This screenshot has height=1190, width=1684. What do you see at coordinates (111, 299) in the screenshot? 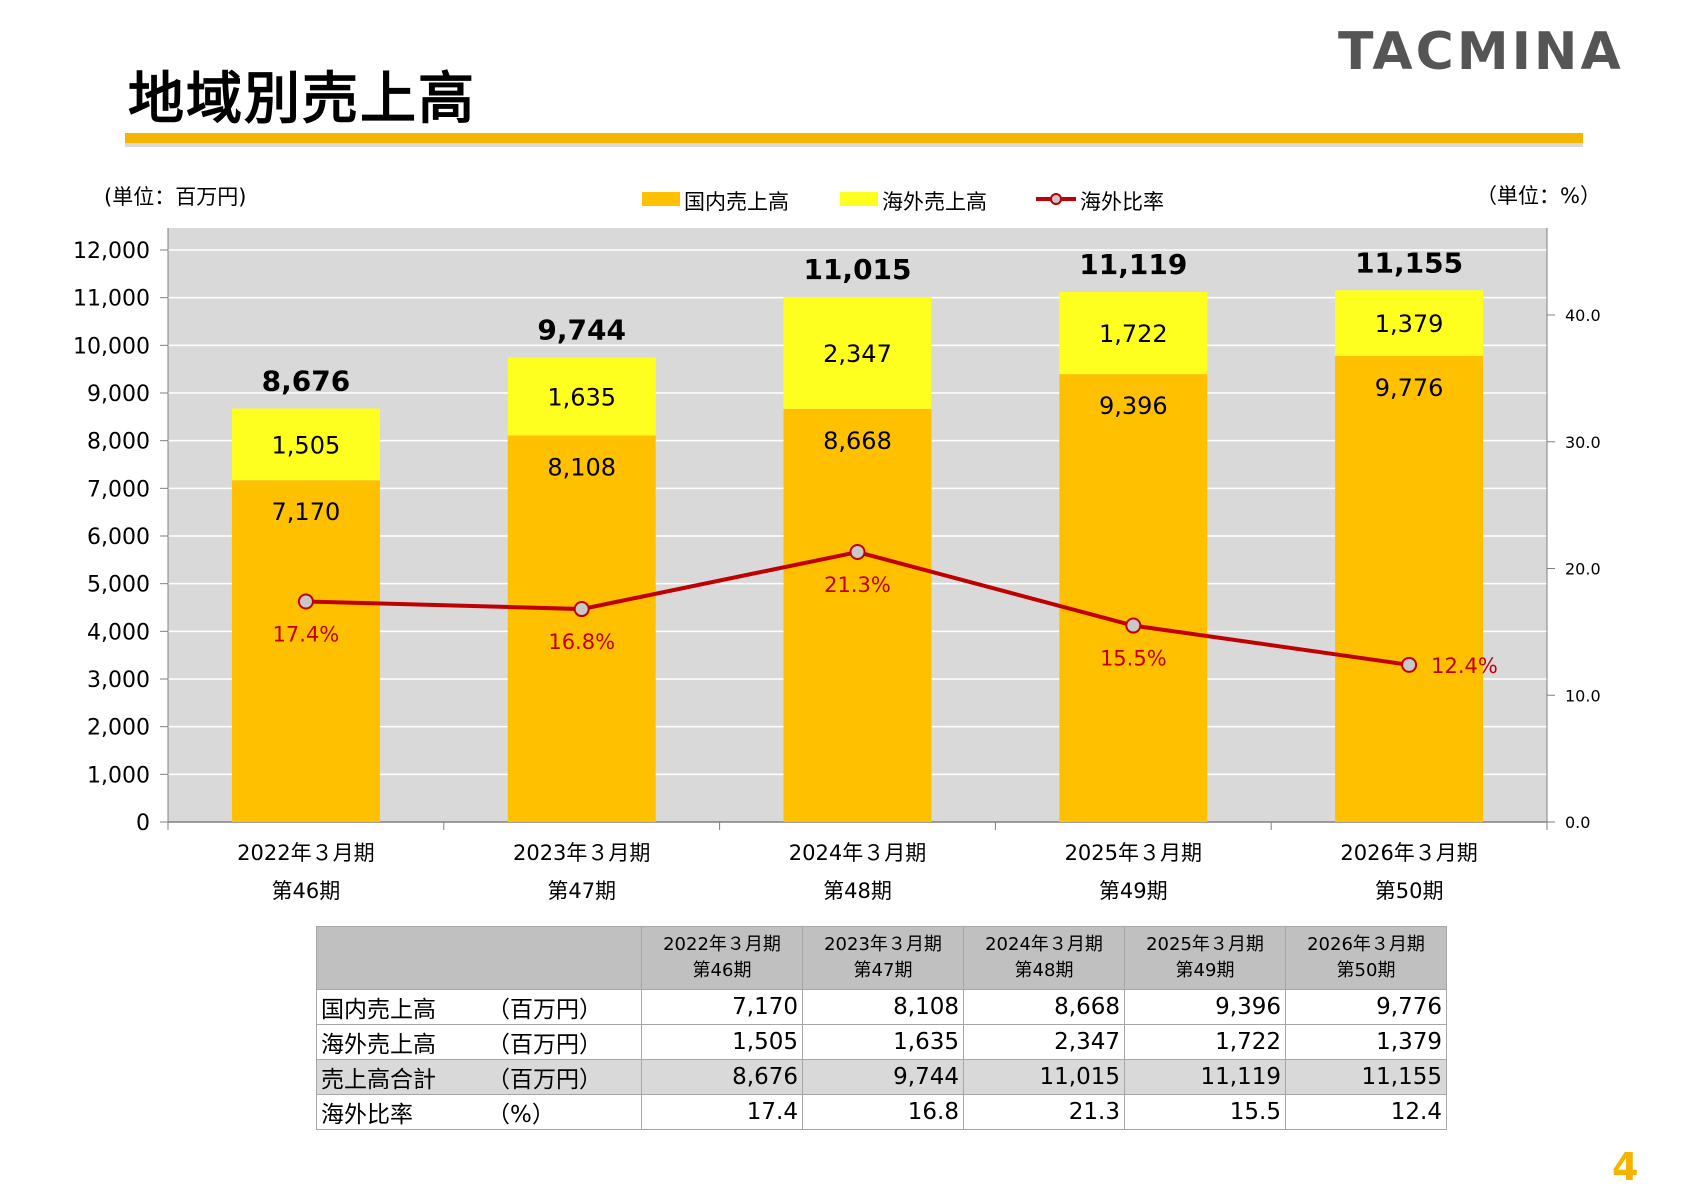
I see `y-tick-label: 11,000` at bounding box center [111, 299].